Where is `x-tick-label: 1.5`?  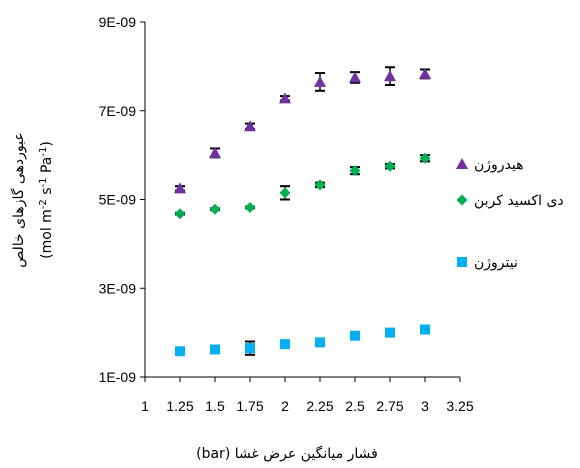 x-tick-label: 1.5 is located at coordinates (215, 406).